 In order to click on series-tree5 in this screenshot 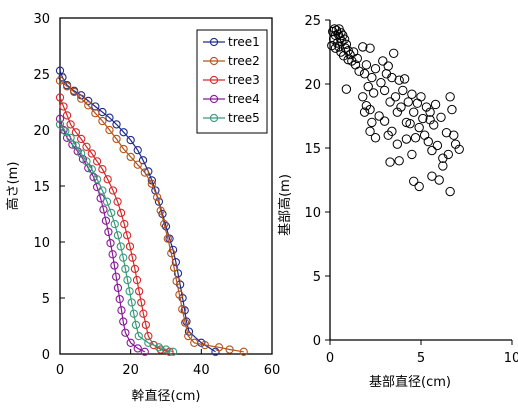, I will do `click(116, 238)`.